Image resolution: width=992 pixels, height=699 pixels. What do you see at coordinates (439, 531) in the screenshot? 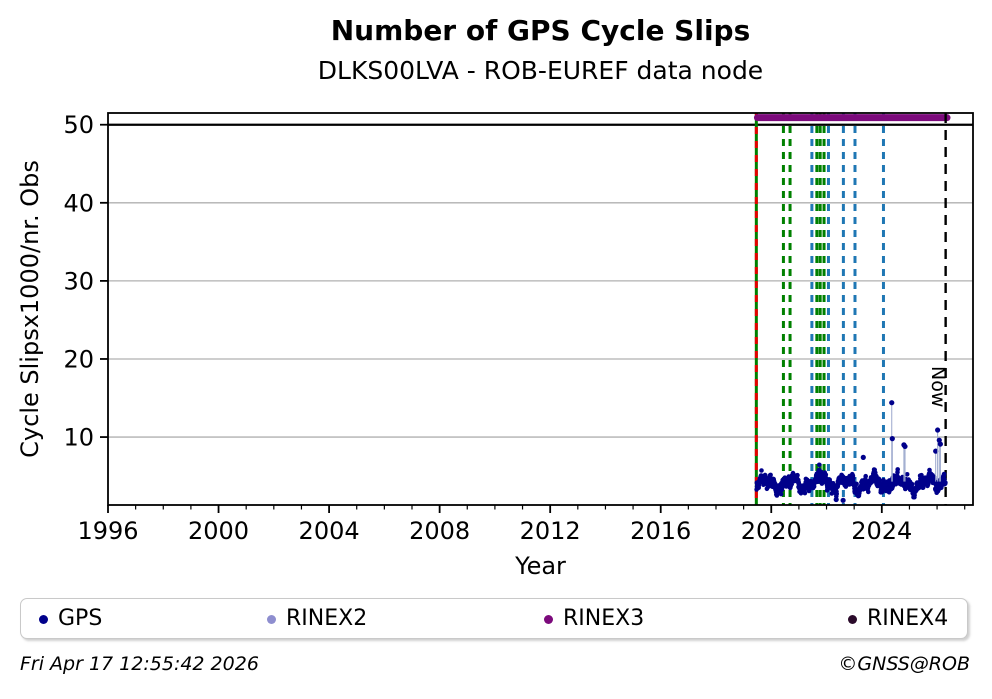
I see `x-tick-label: 2008` at bounding box center [439, 531].